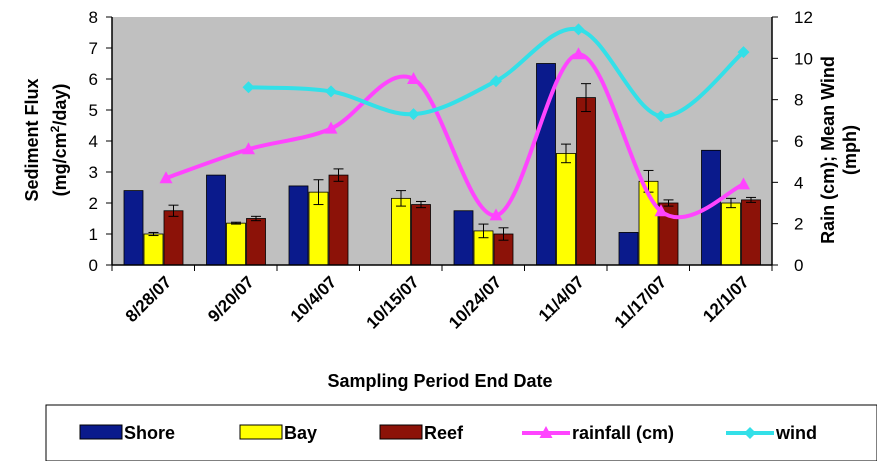 The width and height of the screenshot is (877, 461). What do you see at coordinates (401, 432) in the screenshot?
I see `legend-swatch-reef` at bounding box center [401, 432].